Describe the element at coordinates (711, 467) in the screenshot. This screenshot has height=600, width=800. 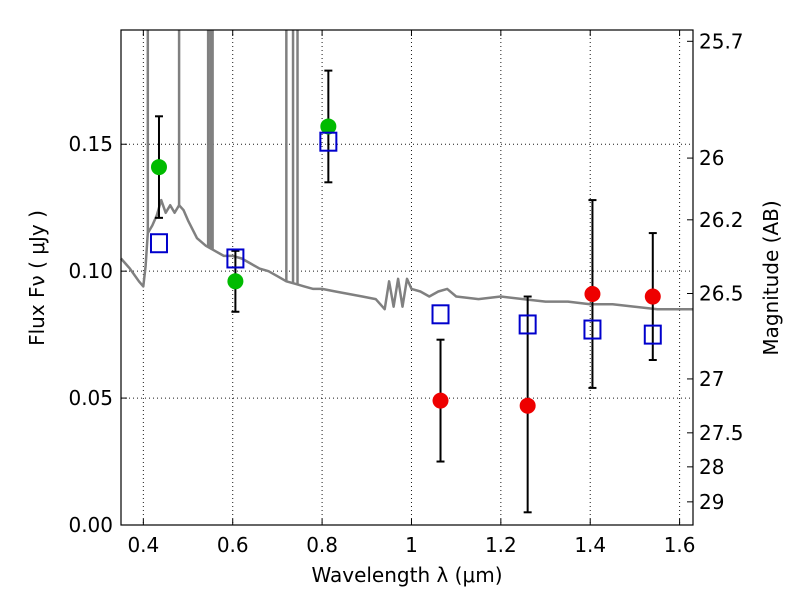
I see `mag-tick-label: 28` at that location.